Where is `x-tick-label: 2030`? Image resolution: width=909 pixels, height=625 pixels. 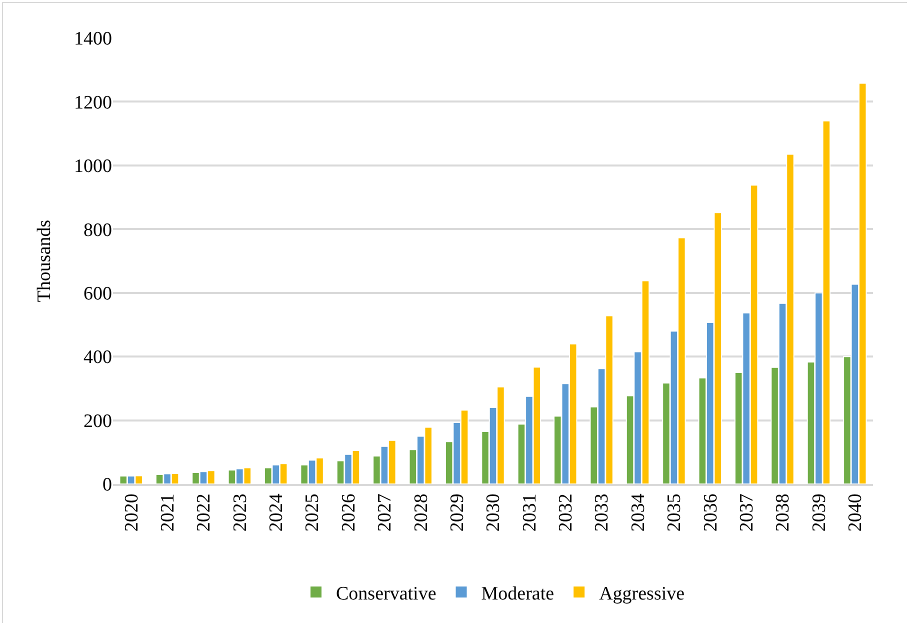 x-tick-label: 2030 is located at coordinates (493, 513).